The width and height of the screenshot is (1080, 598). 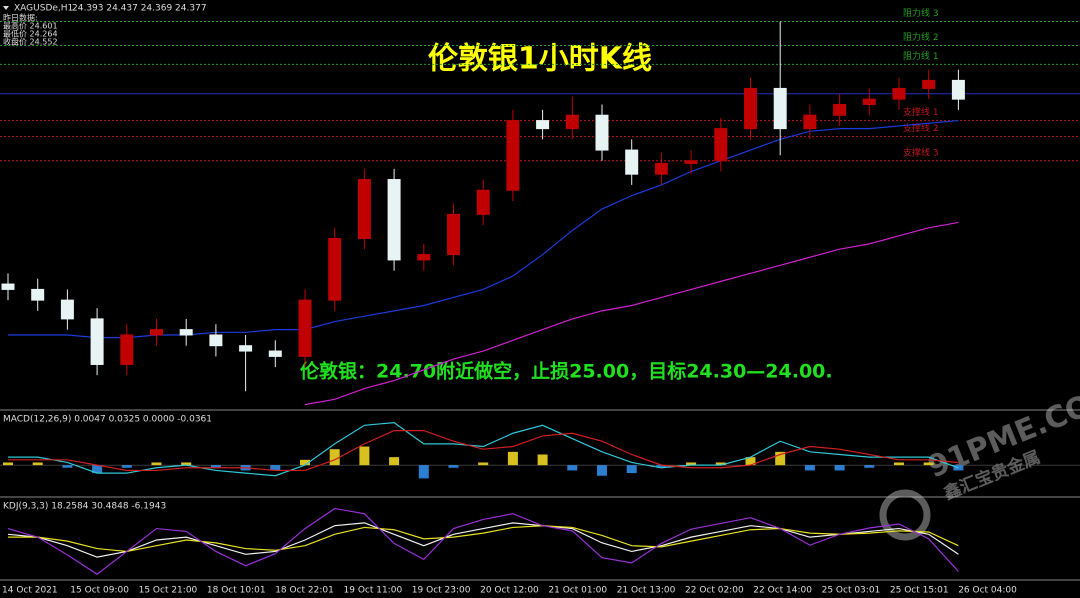 I want to click on x-tick-label: 26 Oct 04:00, so click(x=987, y=591).